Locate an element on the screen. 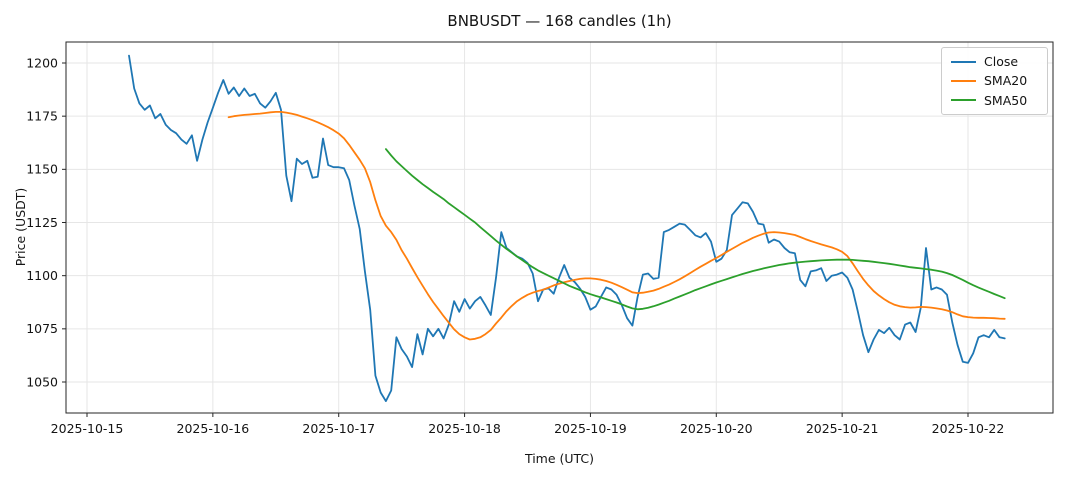 The image size is (1068, 481). chart-title: BNBUSDT — 168 candles (1h) is located at coordinates (559, 21).